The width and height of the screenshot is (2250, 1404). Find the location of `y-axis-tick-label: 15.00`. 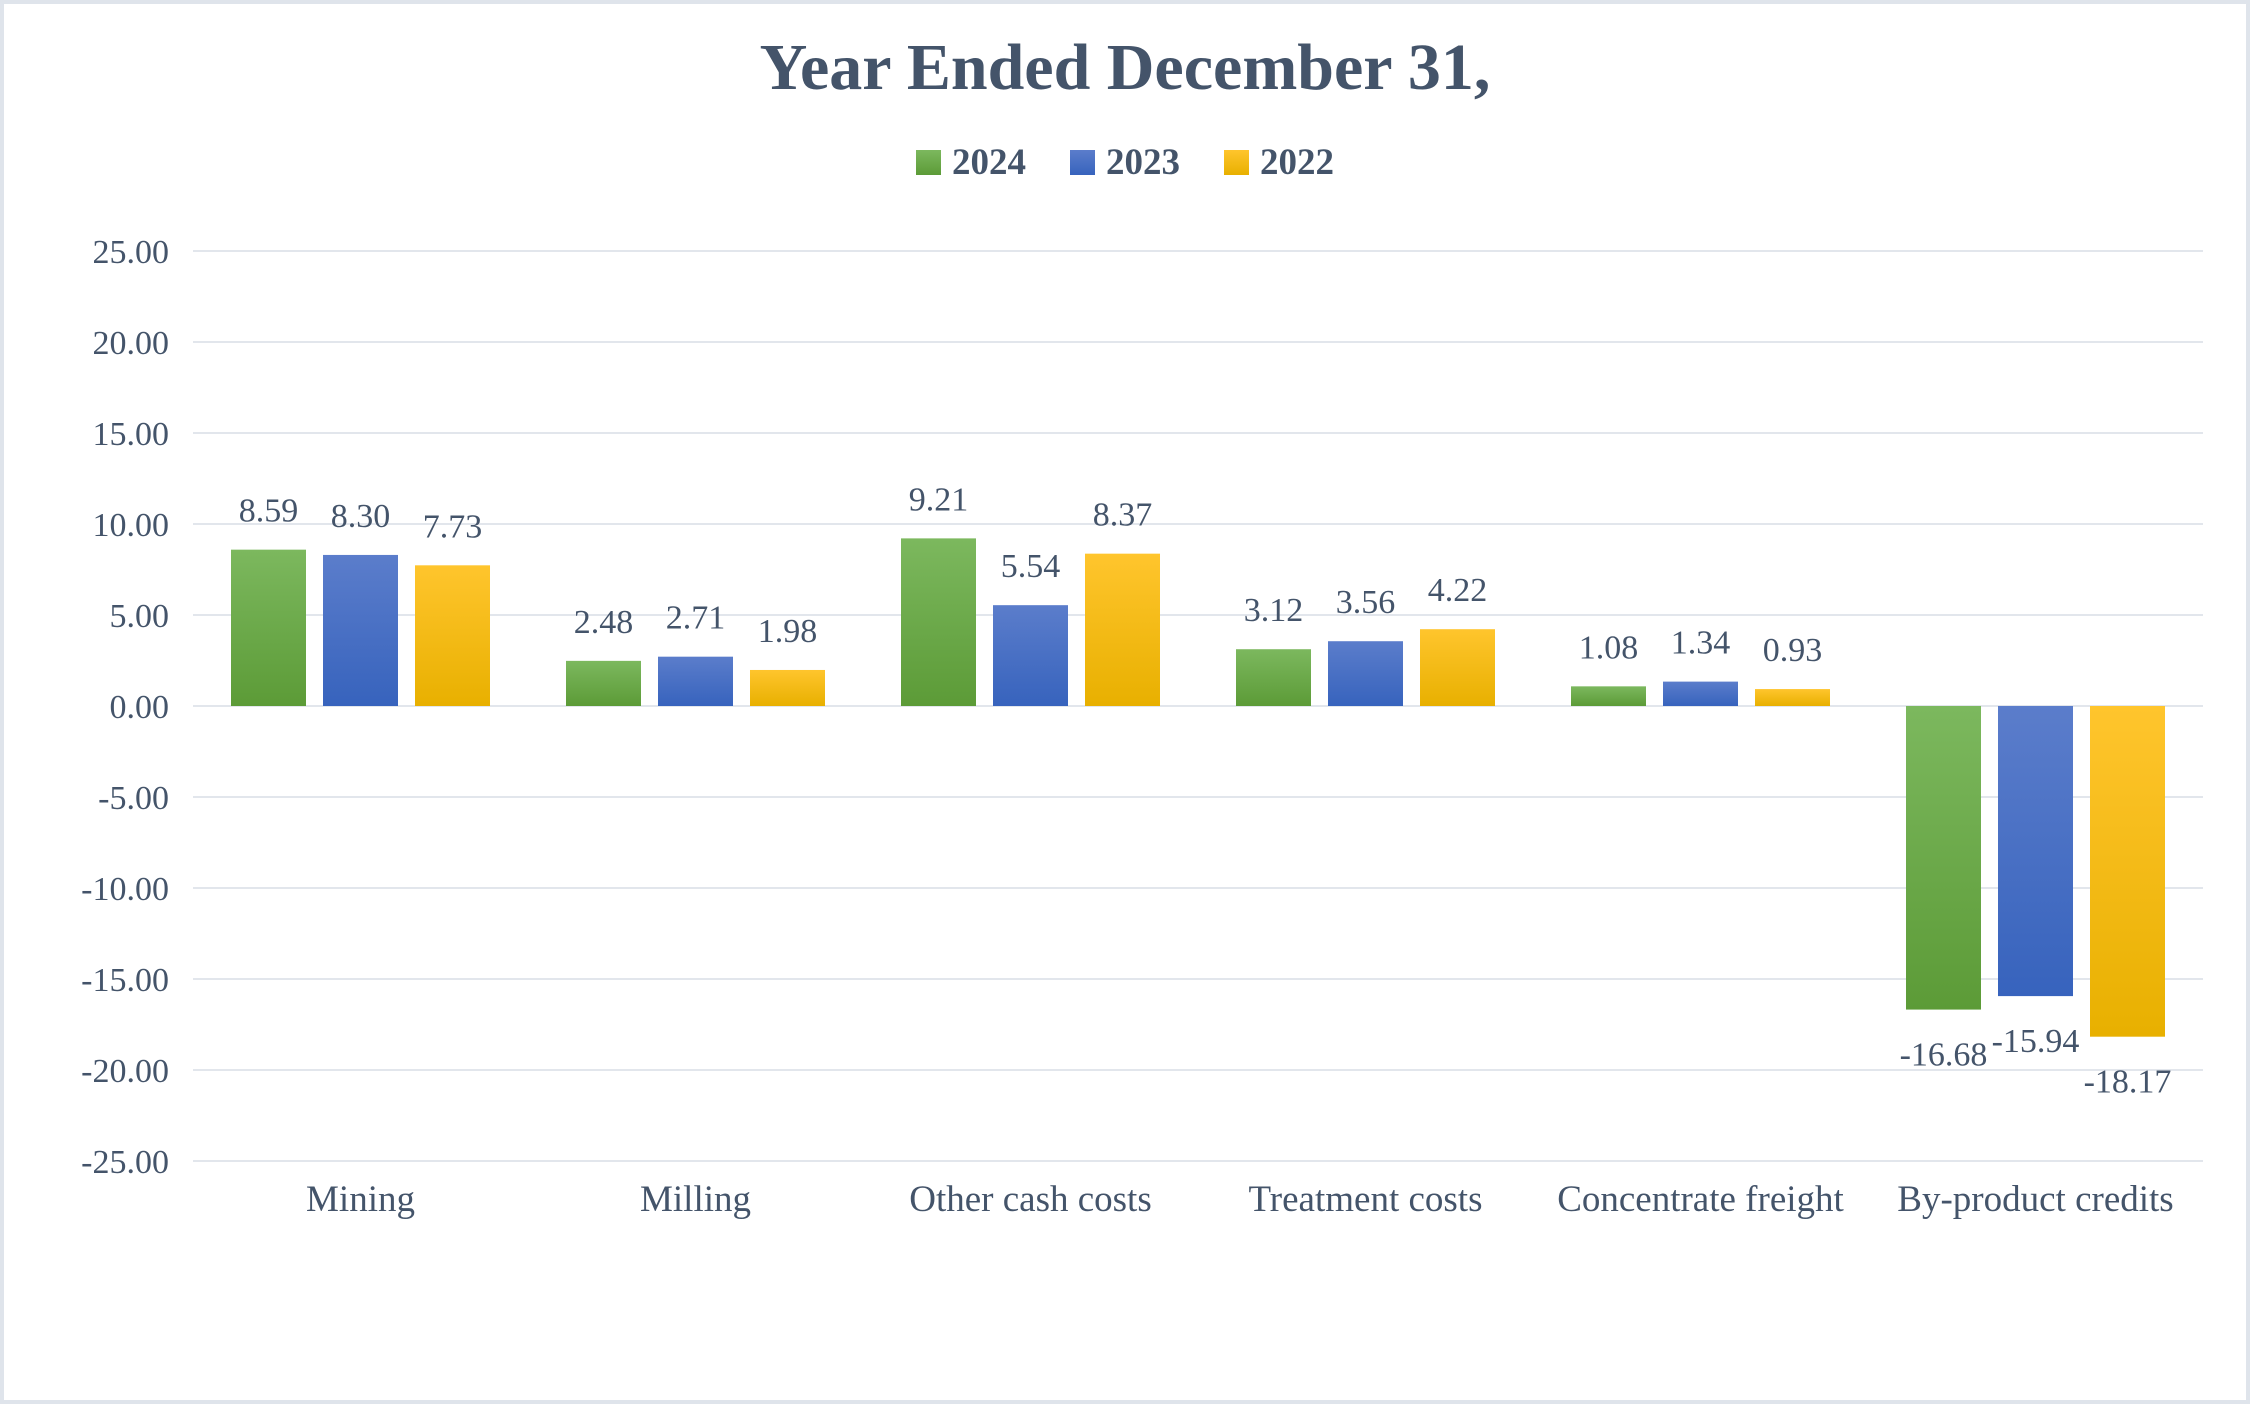

y-axis-tick-label: 15.00 is located at coordinates (131, 434).